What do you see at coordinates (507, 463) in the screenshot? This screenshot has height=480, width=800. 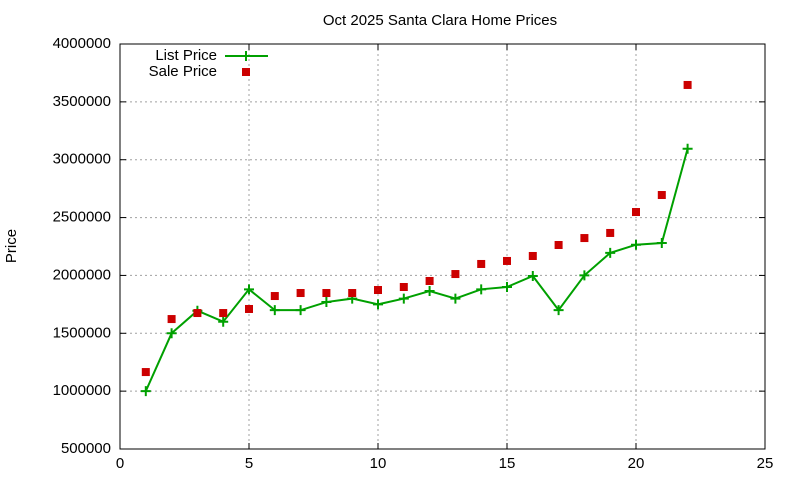 I see `x-tick-label: 15` at bounding box center [507, 463].